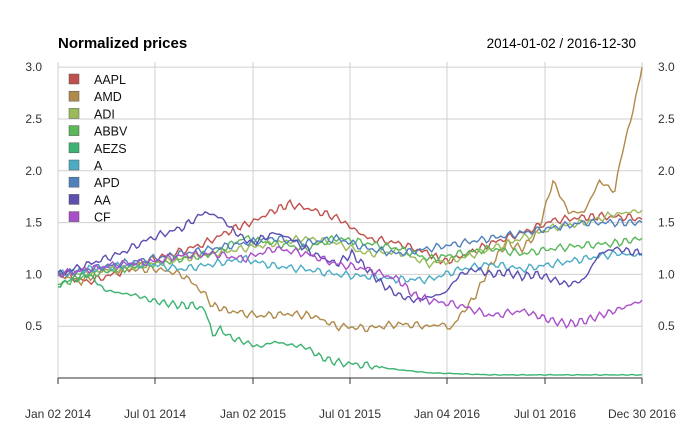 The height and width of the screenshot is (432, 700). I want to click on x-tick-label: Jul 01 2015, so click(350, 414).